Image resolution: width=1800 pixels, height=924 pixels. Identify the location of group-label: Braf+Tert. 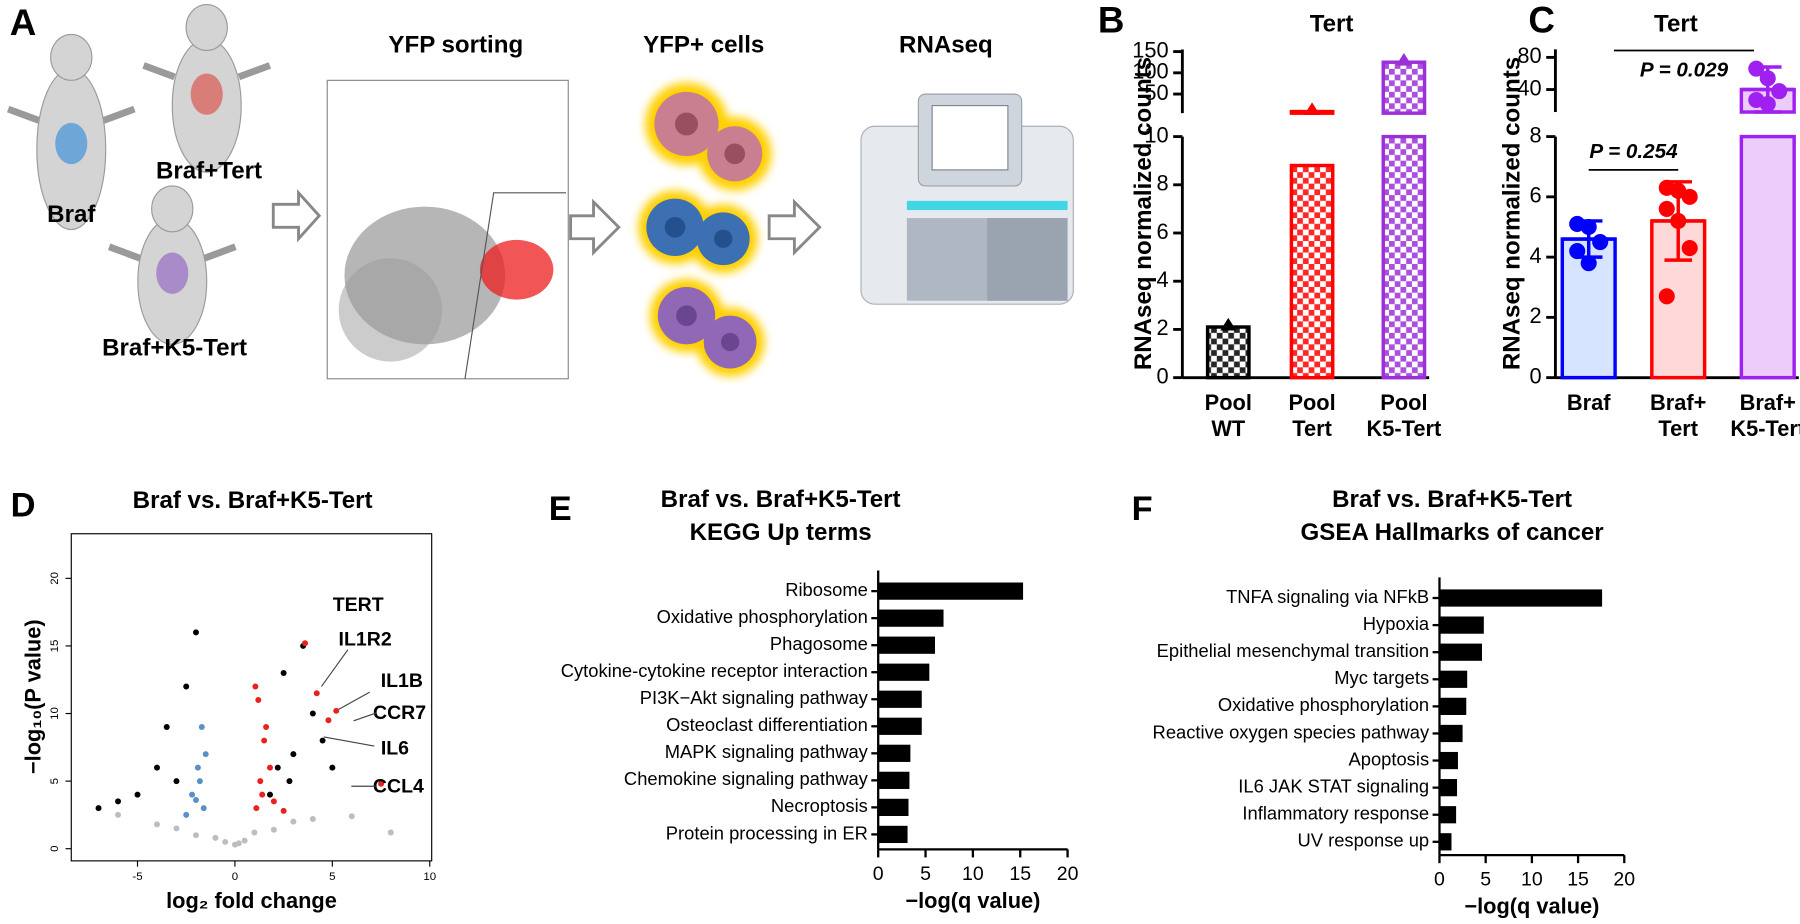
(209, 171).